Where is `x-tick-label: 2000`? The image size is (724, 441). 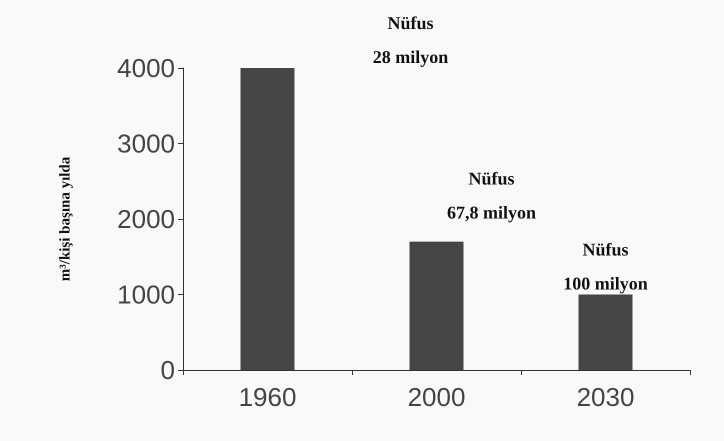 x-tick-label: 2000 is located at coordinates (437, 397).